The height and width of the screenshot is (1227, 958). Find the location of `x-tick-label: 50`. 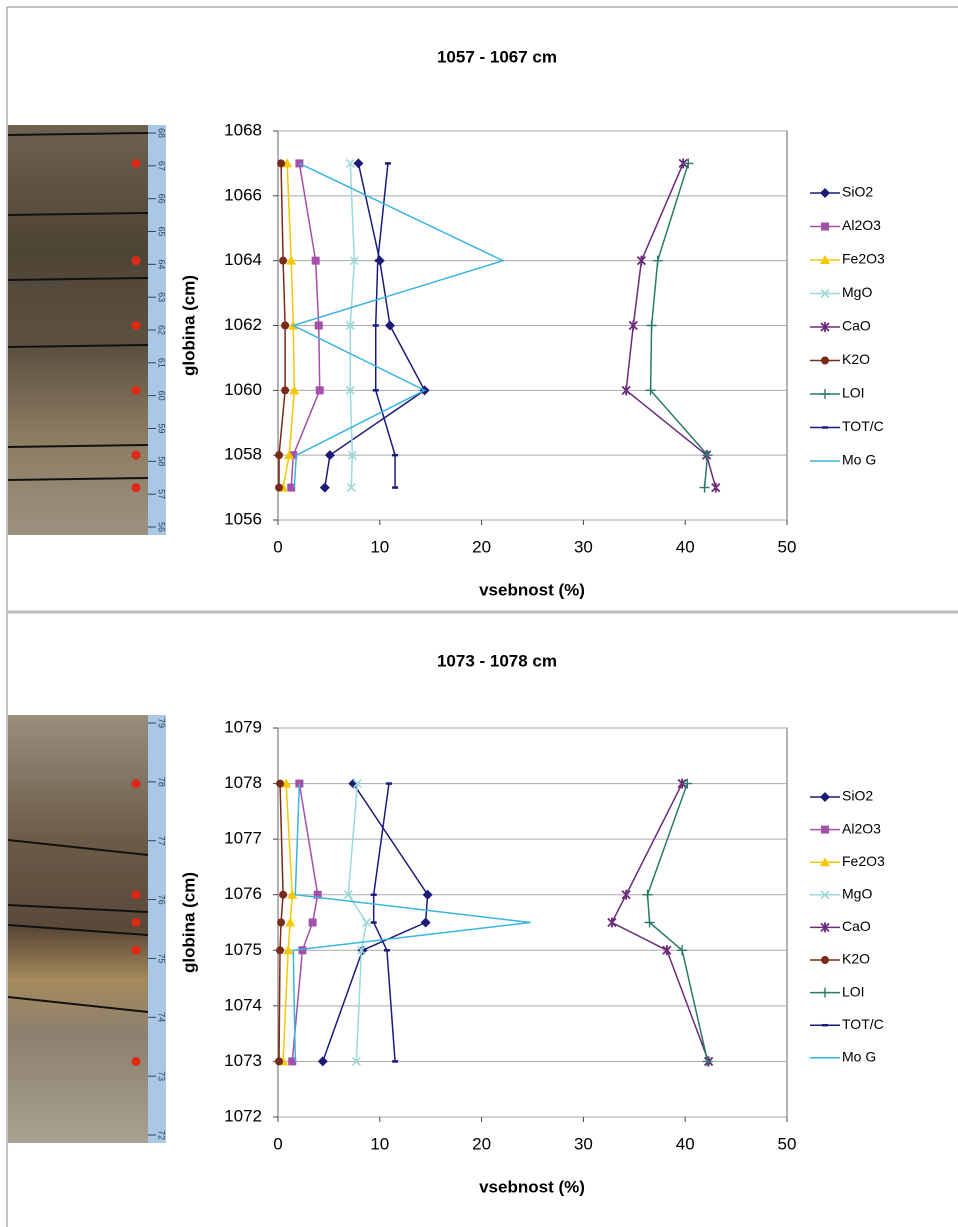

x-tick-label: 50 is located at coordinates (787, 1143).